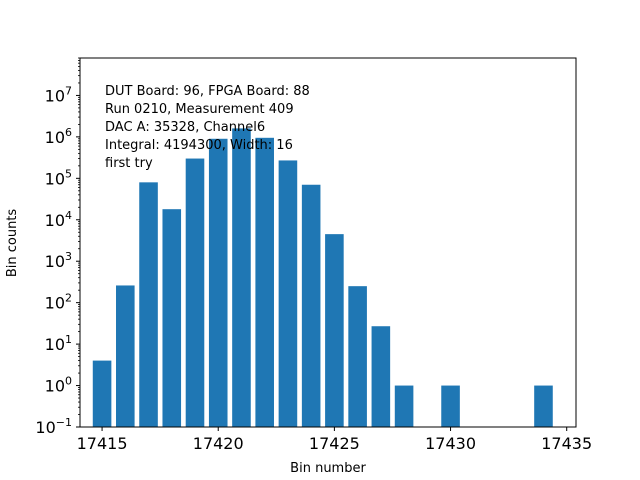  I want to click on x-axis-ticks: 17415 17420 17425 17430 17435, so click(334, 440).